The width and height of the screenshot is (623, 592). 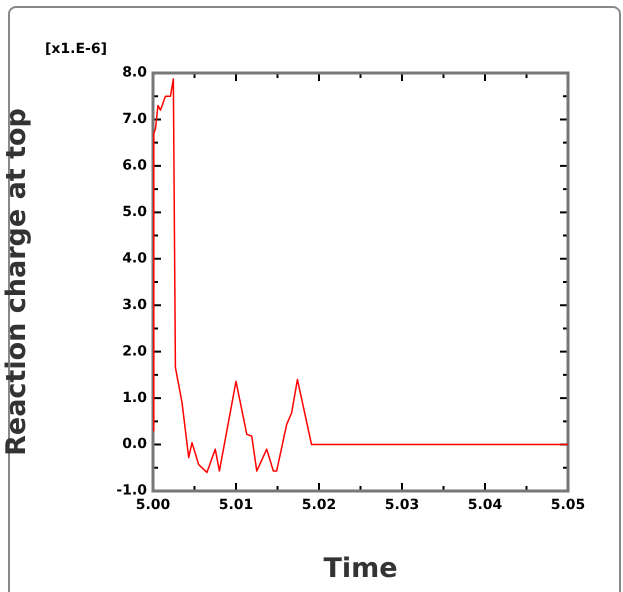 What do you see at coordinates (135, 258) in the screenshot?
I see `y-tick-label: 4.0` at bounding box center [135, 258].